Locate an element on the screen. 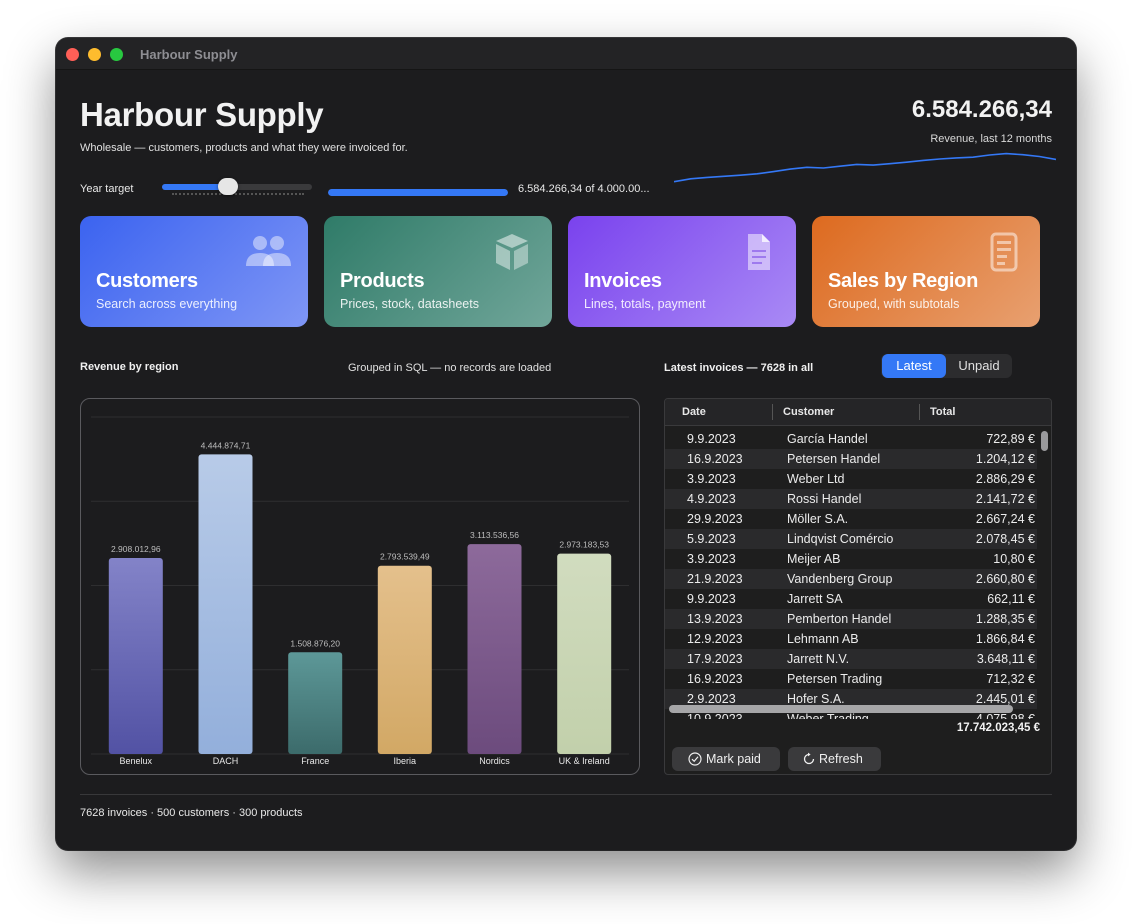  invoice-date: 2.9.2023 is located at coordinates (711, 699).